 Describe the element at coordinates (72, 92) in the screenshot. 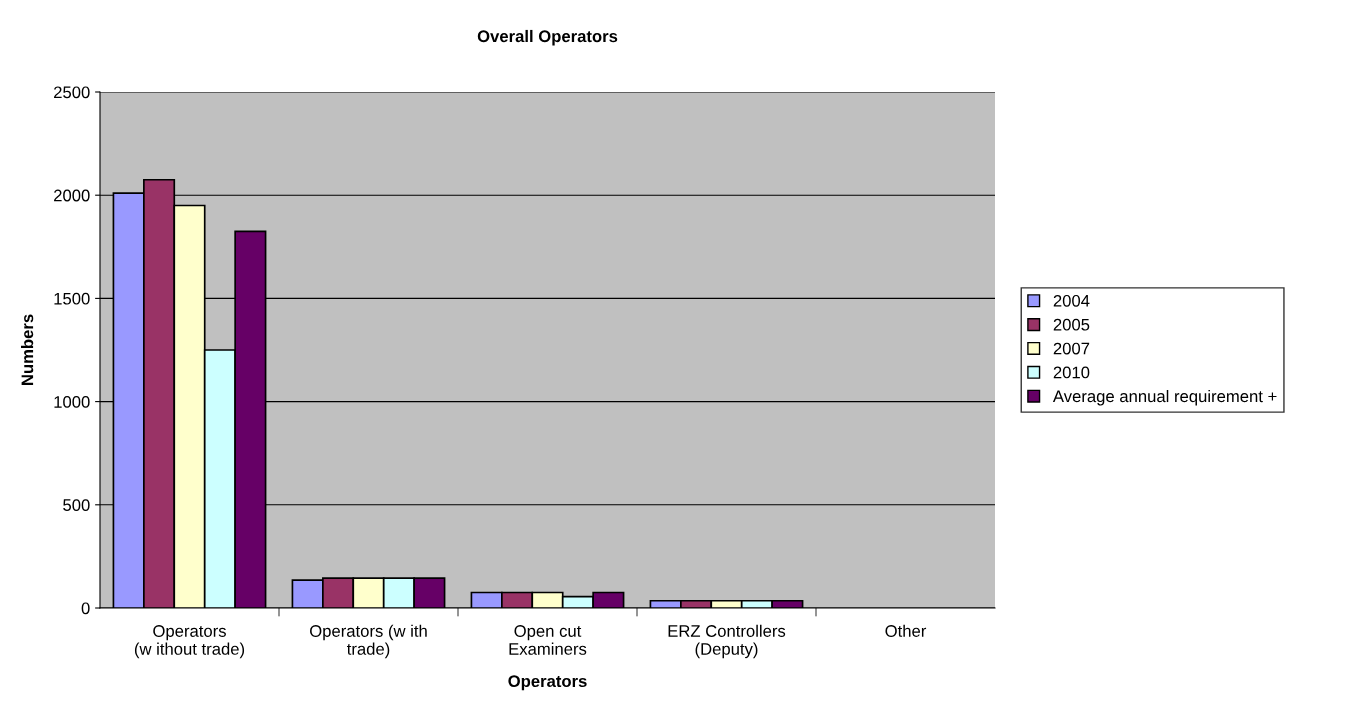

I see `y-tick-label: 2500` at that location.